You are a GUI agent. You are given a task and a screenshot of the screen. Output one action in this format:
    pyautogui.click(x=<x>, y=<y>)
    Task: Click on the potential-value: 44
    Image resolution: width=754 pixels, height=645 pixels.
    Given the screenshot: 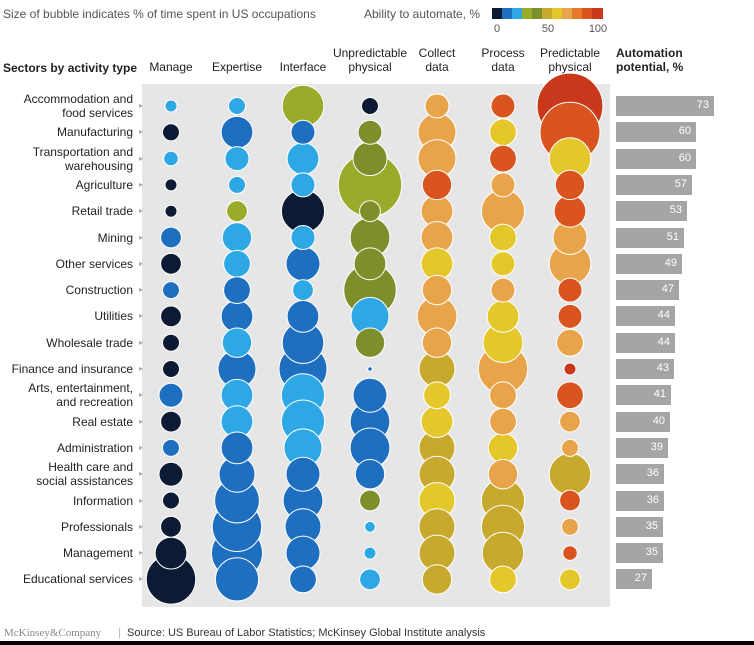 What is the action you would take?
    pyautogui.click(x=663, y=341)
    